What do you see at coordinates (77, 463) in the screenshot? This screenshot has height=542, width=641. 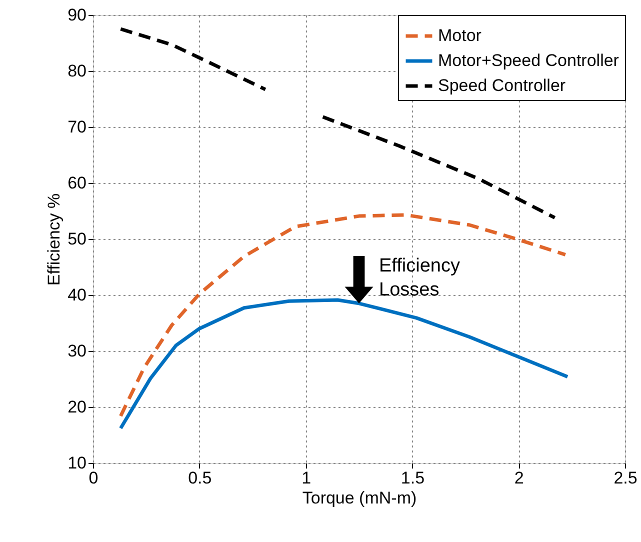 I see `y-tick-label: 10` at bounding box center [77, 463].